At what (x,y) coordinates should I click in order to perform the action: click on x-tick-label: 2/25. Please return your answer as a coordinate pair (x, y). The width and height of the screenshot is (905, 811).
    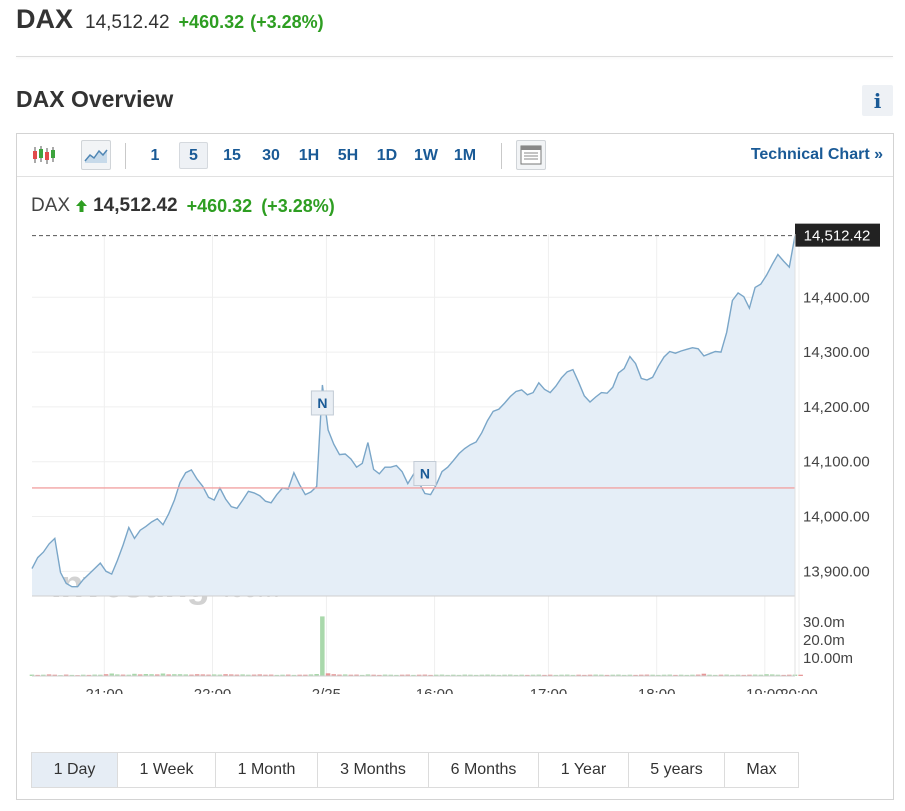
    Looking at the image, I should click on (326, 690).